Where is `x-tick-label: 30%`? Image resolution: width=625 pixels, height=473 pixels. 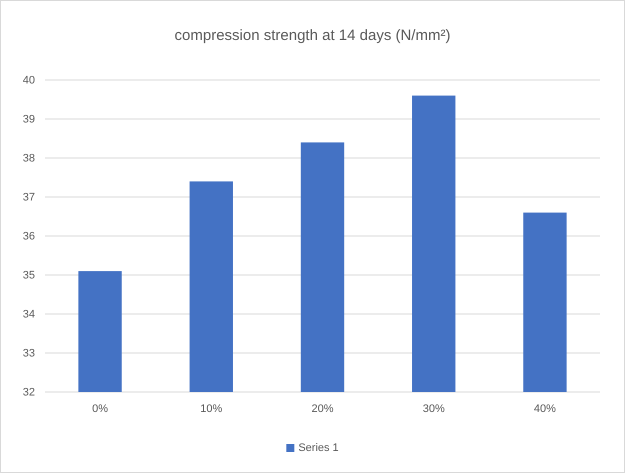
x-tick-label: 30% is located at coordinates (433, 408).